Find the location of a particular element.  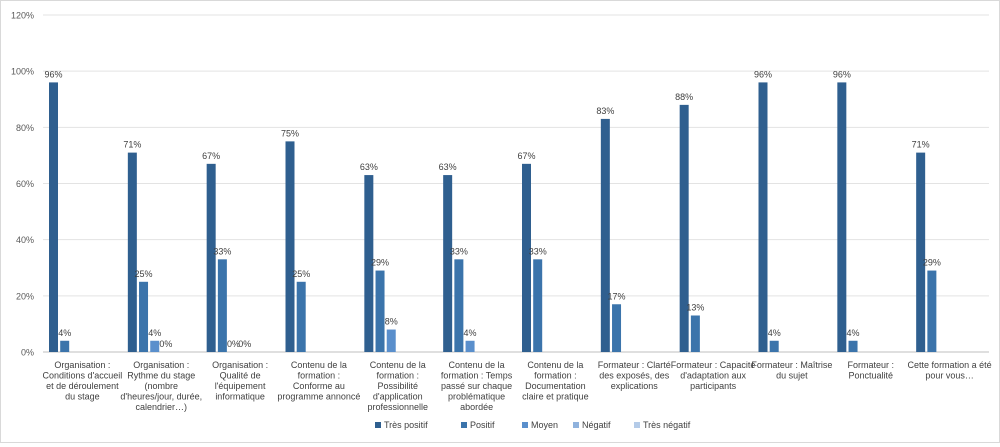

legend-label: Moyen is located at coordinates (544, 425).